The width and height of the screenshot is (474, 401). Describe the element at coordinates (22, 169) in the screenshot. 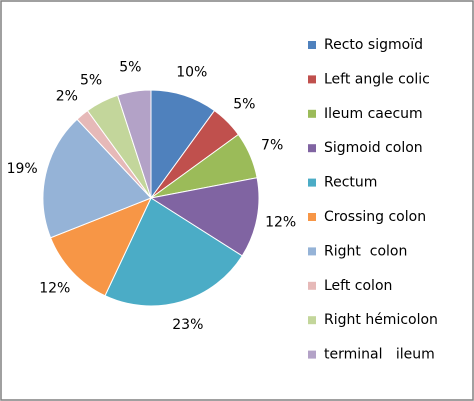

I see `data-label: 19%` at that location.